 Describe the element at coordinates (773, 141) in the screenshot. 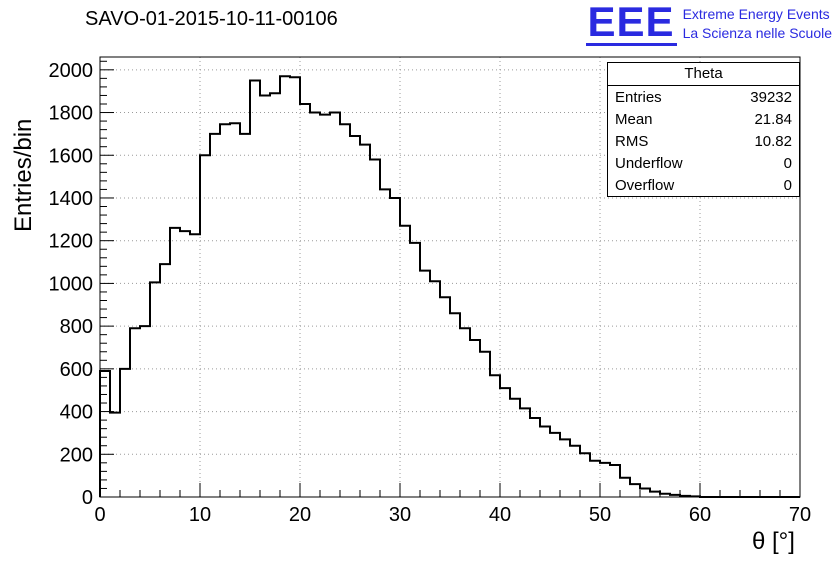

I see `stats-value: 10.82` at that location.